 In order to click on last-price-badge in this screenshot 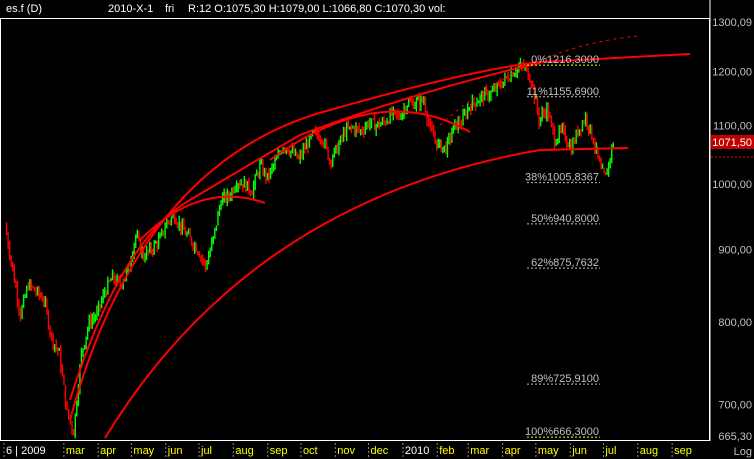, I will do `click(732, 142)`.